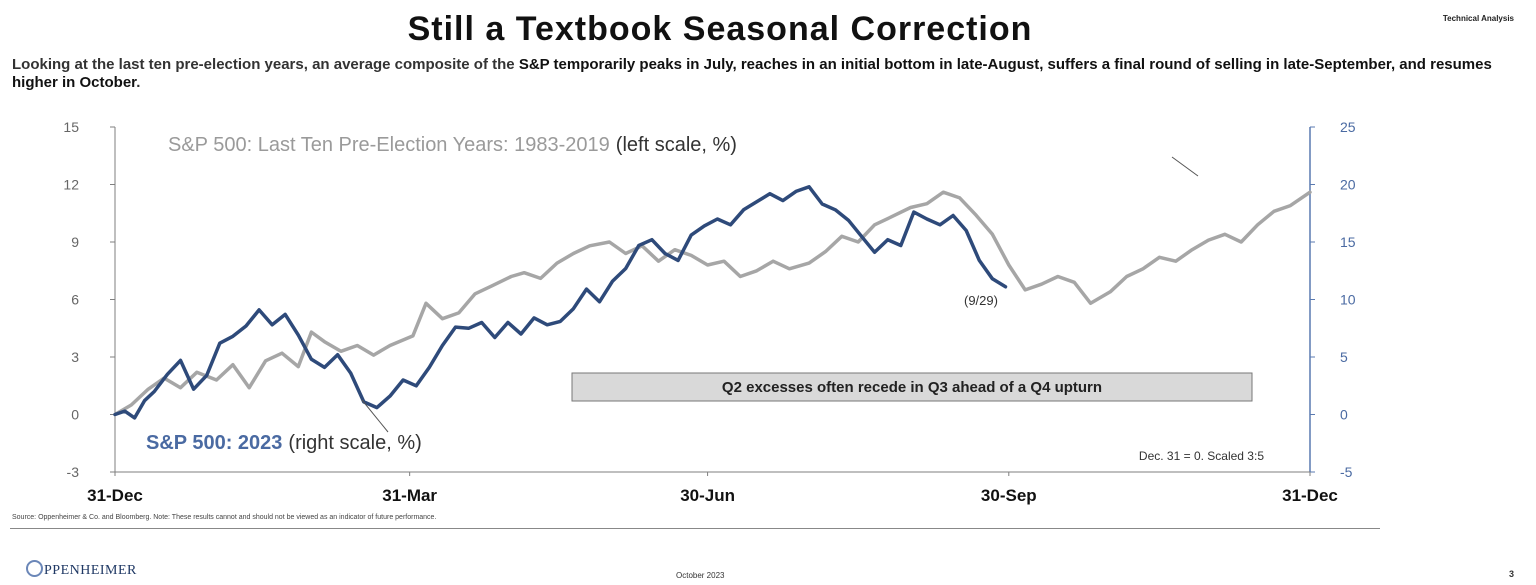 This screenshot has width=1536, height=585. What do you see at coordinates (354, 443) in the screenshot?
I see `blue-series-scale: (right scale, %)` at bounding box center [354, 443].